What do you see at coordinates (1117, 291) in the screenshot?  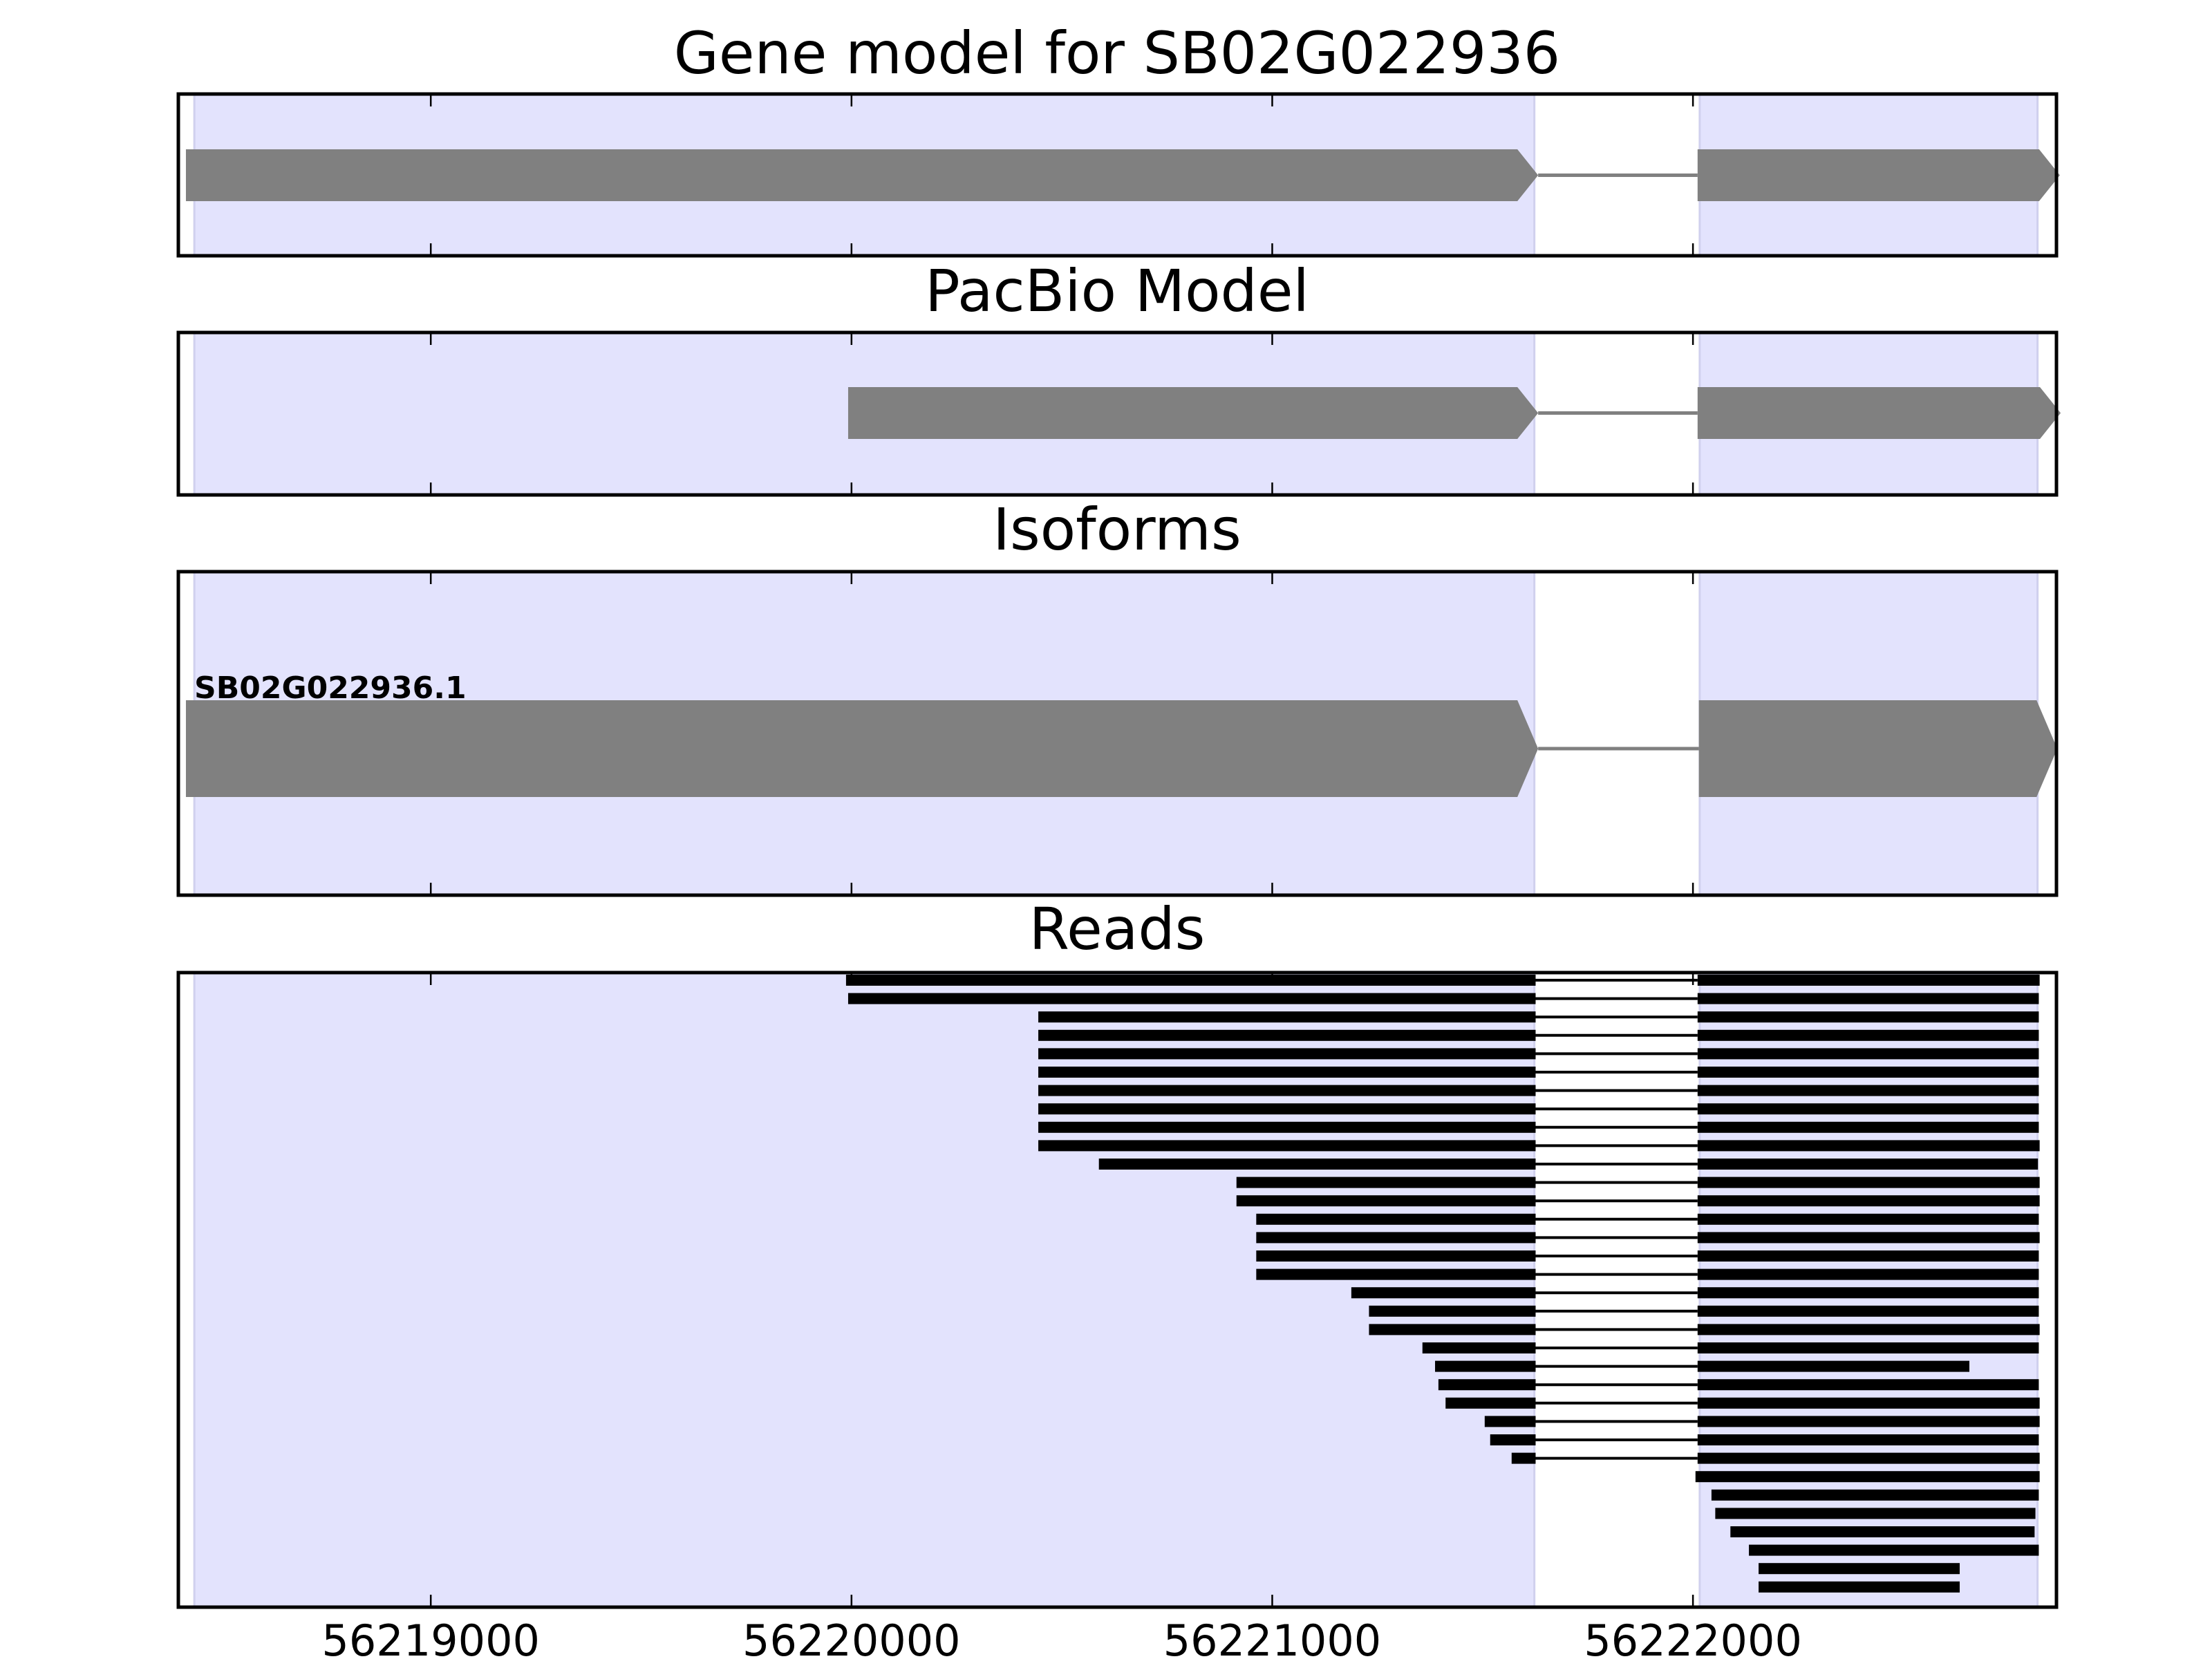 I see `panel-title-pacbio-model: PacBio Model` at bounding box center [1117, 291].